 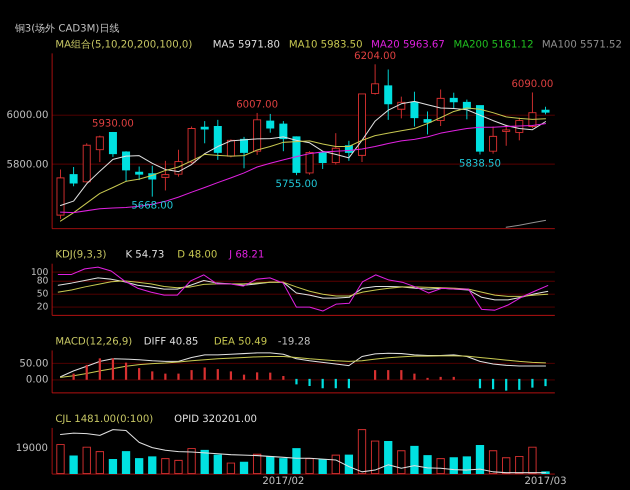 I want to click on chart-title: CJL 1481.00(0:100), so click(x=104, y=419).